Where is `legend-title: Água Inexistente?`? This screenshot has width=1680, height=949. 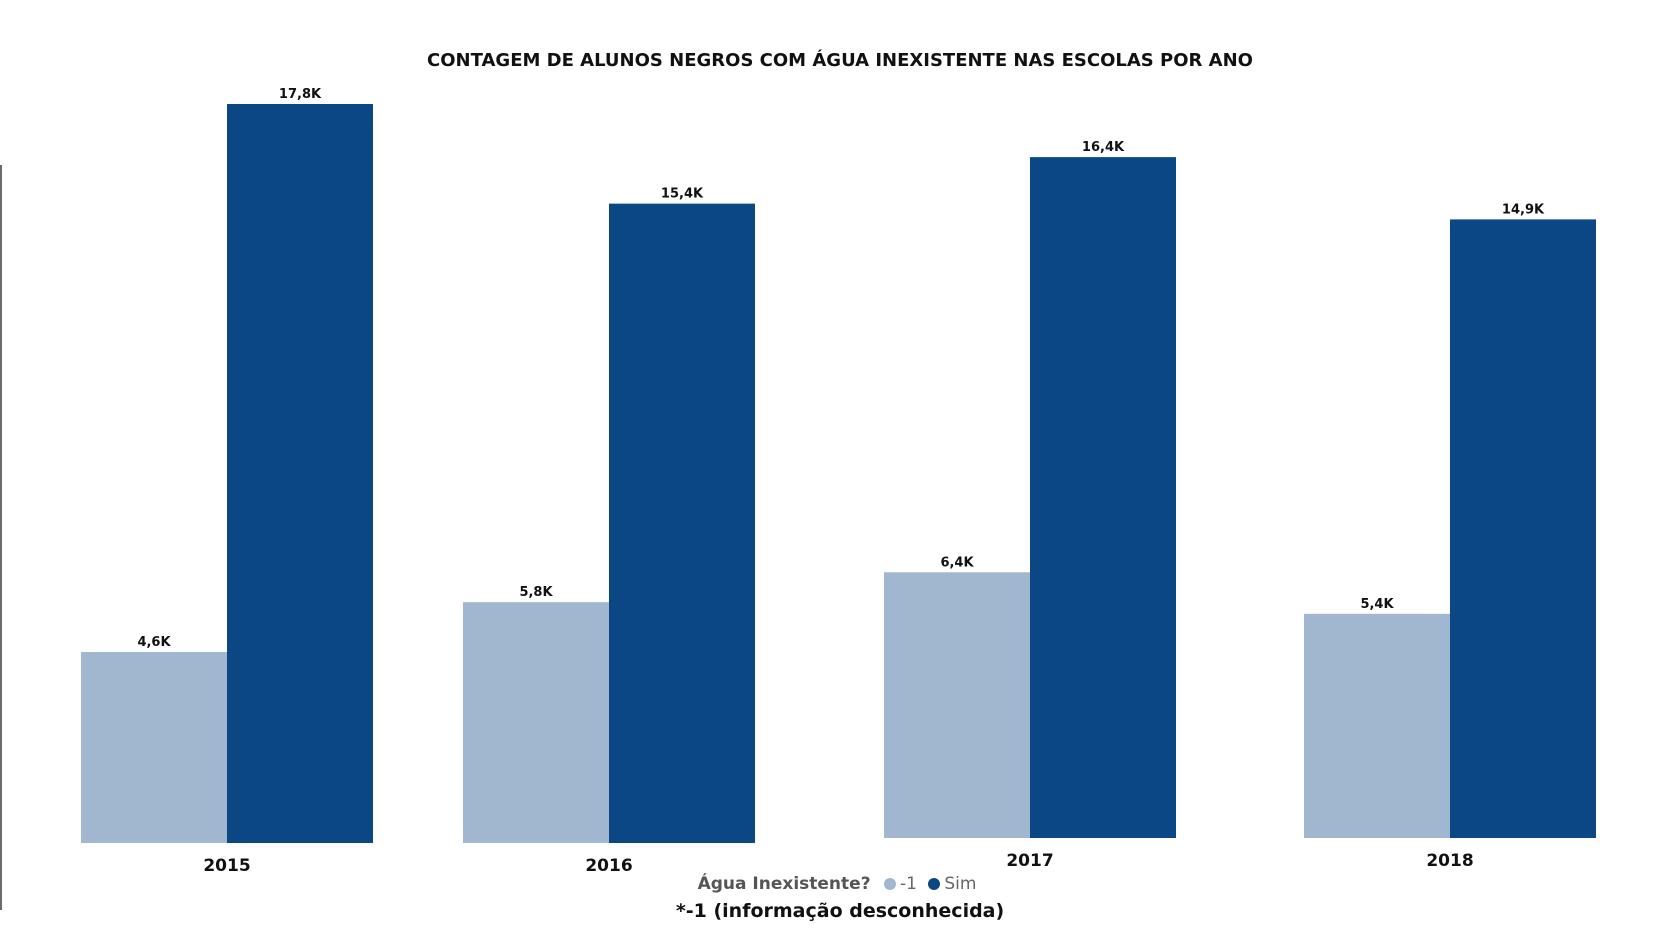
legend-title: Água Inexistente? is located at coordinates (784, 884).